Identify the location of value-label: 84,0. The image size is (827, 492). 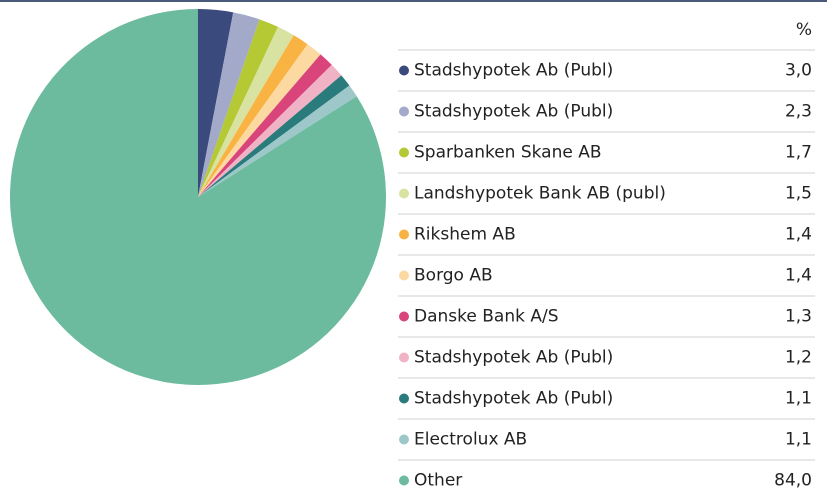
(793, 481).